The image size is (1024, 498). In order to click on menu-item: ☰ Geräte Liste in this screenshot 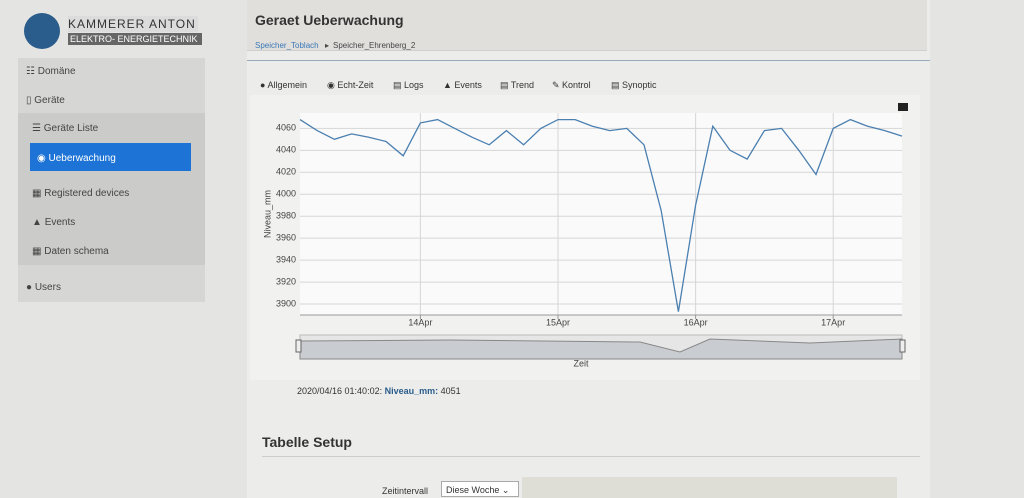, I will do `click(65, 128)`.